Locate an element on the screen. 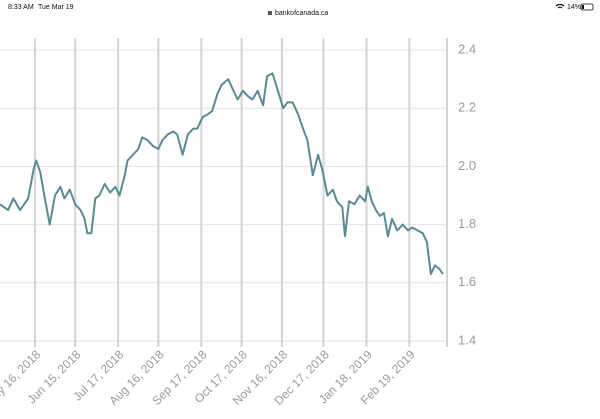  y-tick-label: 2.2 is located at coordinates (467, 107).